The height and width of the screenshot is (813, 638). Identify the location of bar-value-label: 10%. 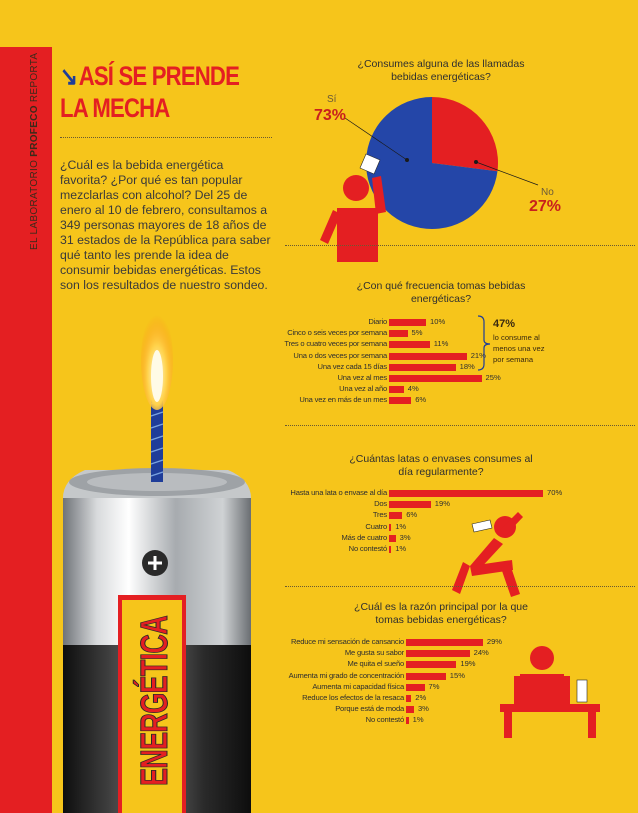
(438, 321).